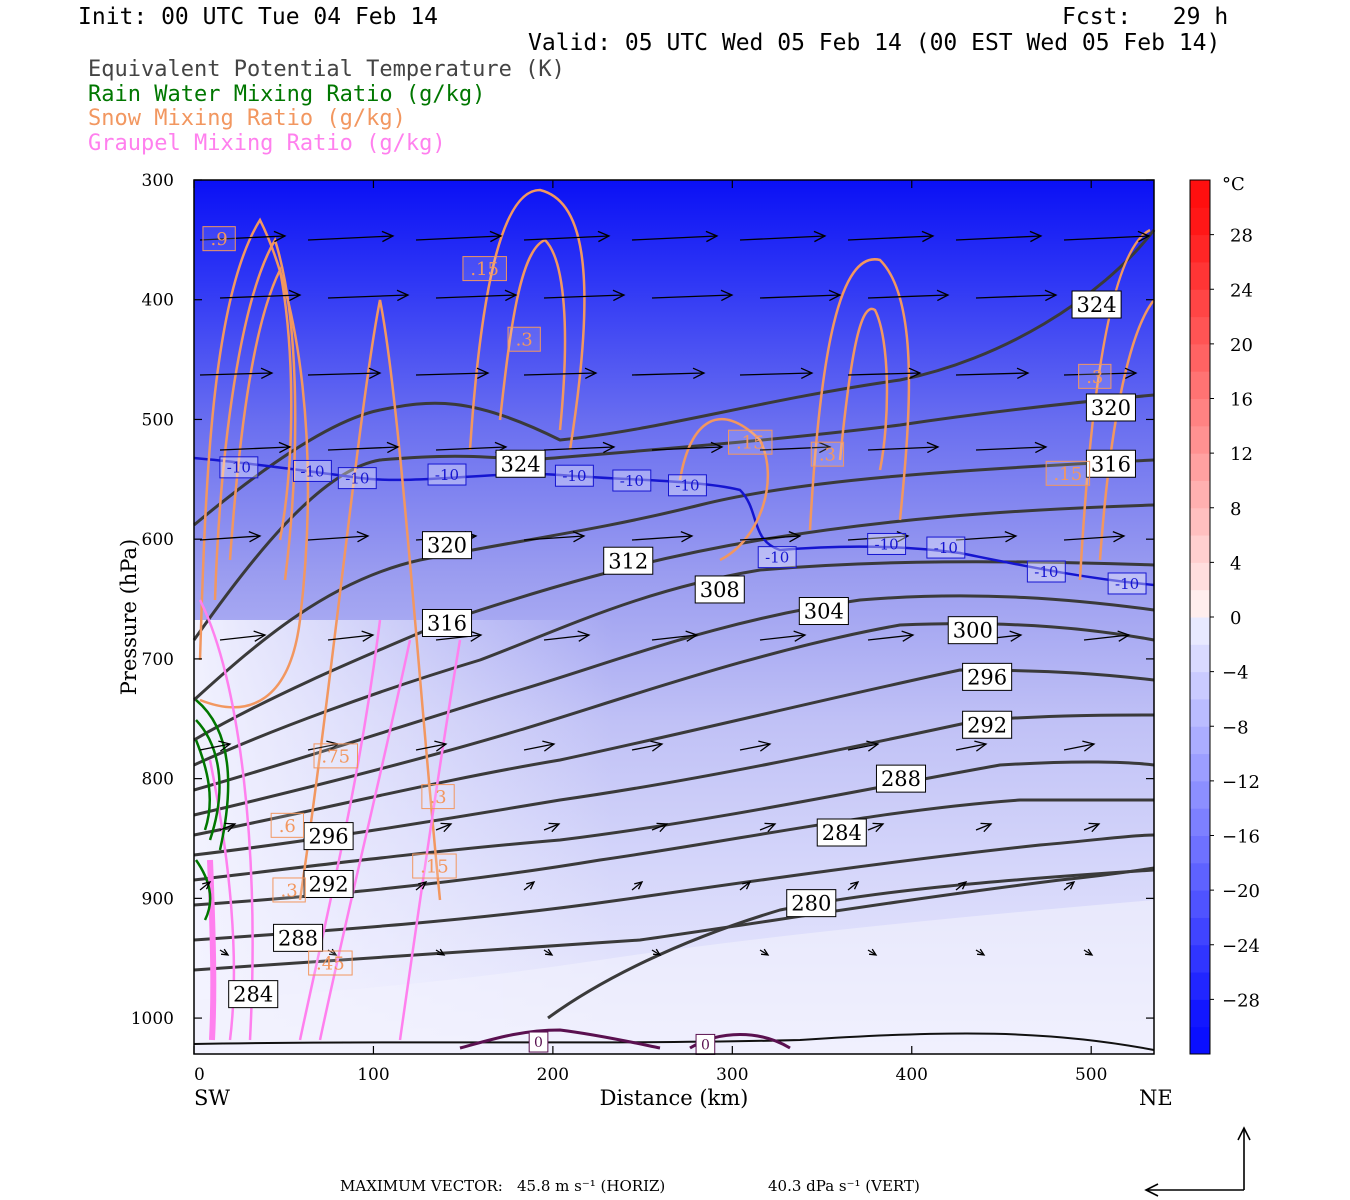 The width and height of the screenshot is (1350, 1200). I want to click on zero-label-box, so click(538, 1042).